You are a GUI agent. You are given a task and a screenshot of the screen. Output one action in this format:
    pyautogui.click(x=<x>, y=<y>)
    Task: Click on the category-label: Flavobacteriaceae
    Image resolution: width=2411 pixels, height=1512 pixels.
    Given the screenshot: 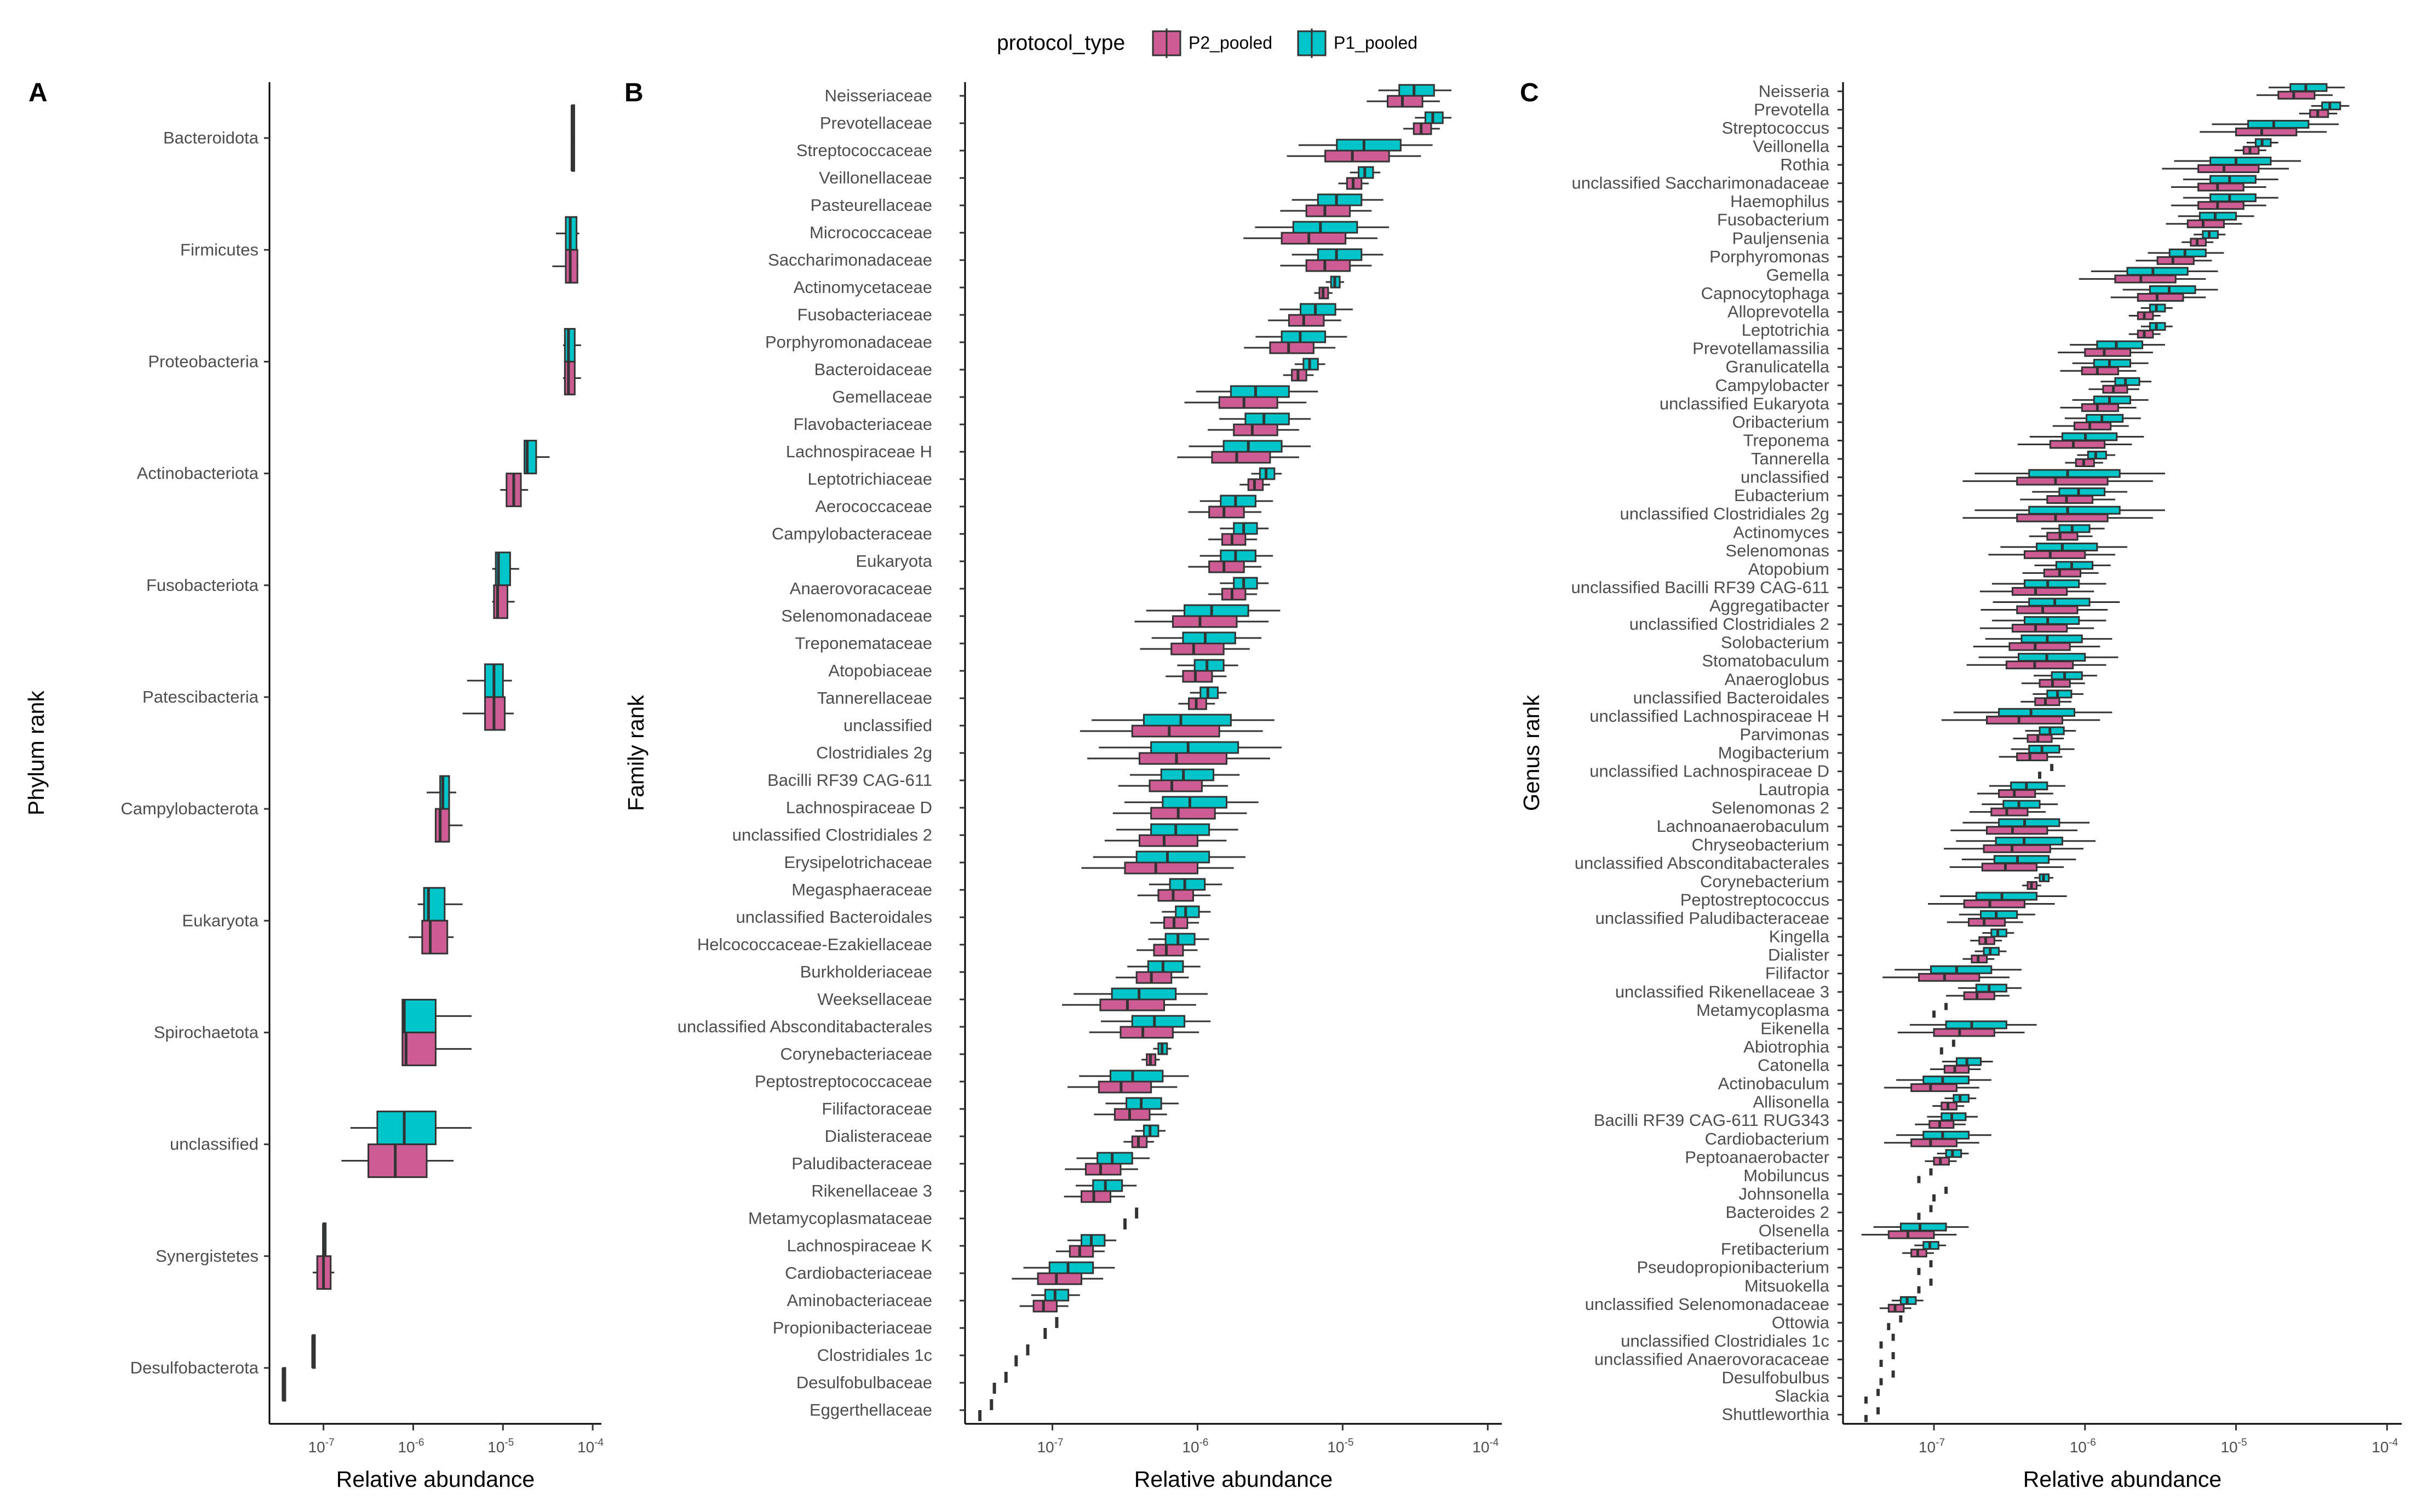 What is the action you would take?
    pyautogui.click(x=863, y=424)
    